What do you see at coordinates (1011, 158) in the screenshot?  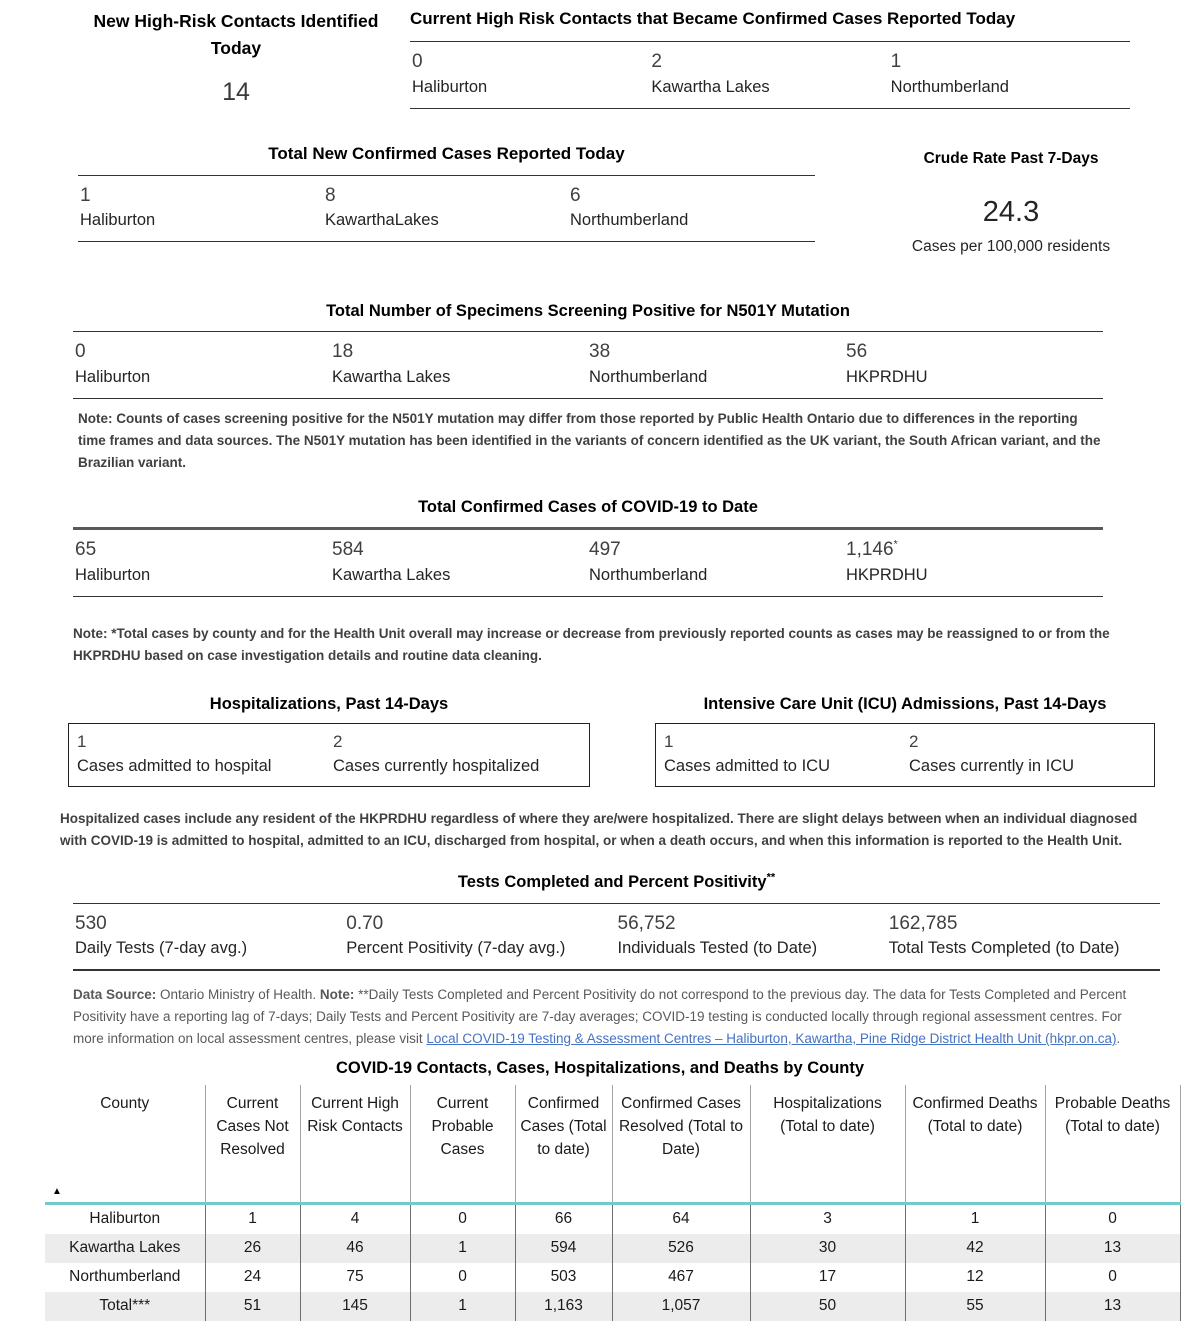 I see `crude-rate-title: Crude Rate Past 7-Days` at bounding box center [1011, 158].